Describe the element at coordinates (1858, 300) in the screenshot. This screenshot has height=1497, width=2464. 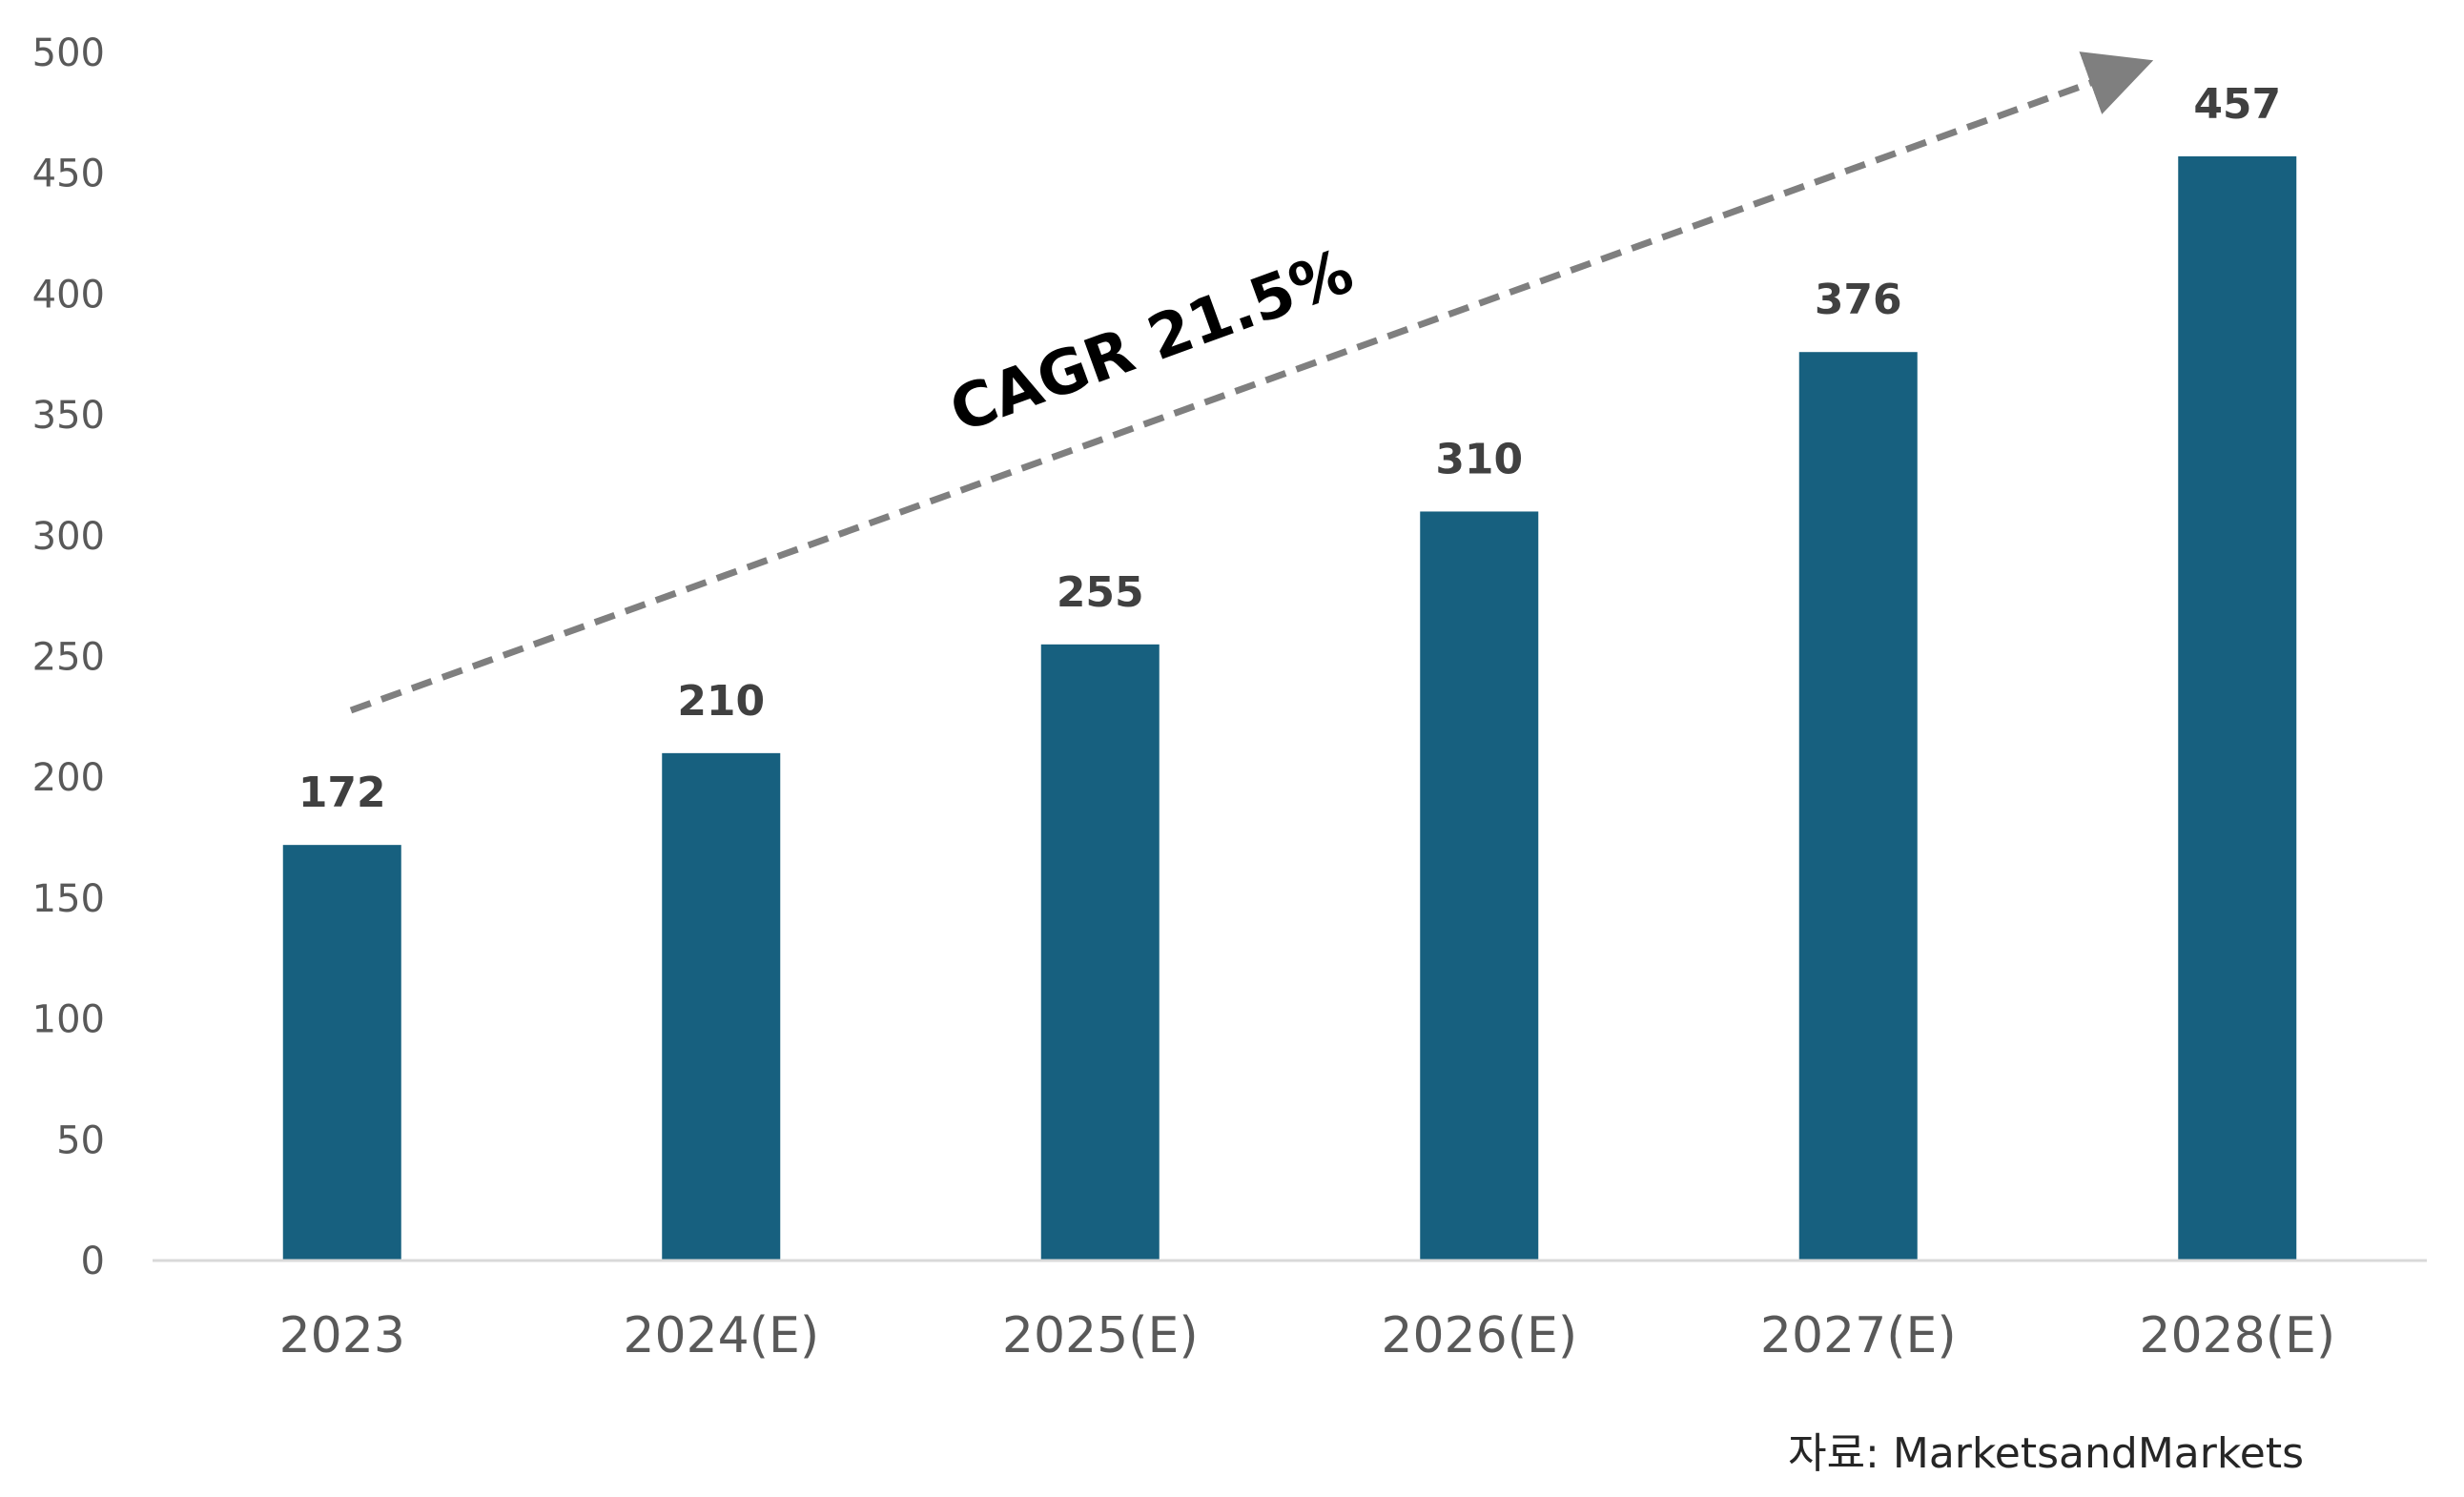
I see `bar-value-label: 376` at that location.